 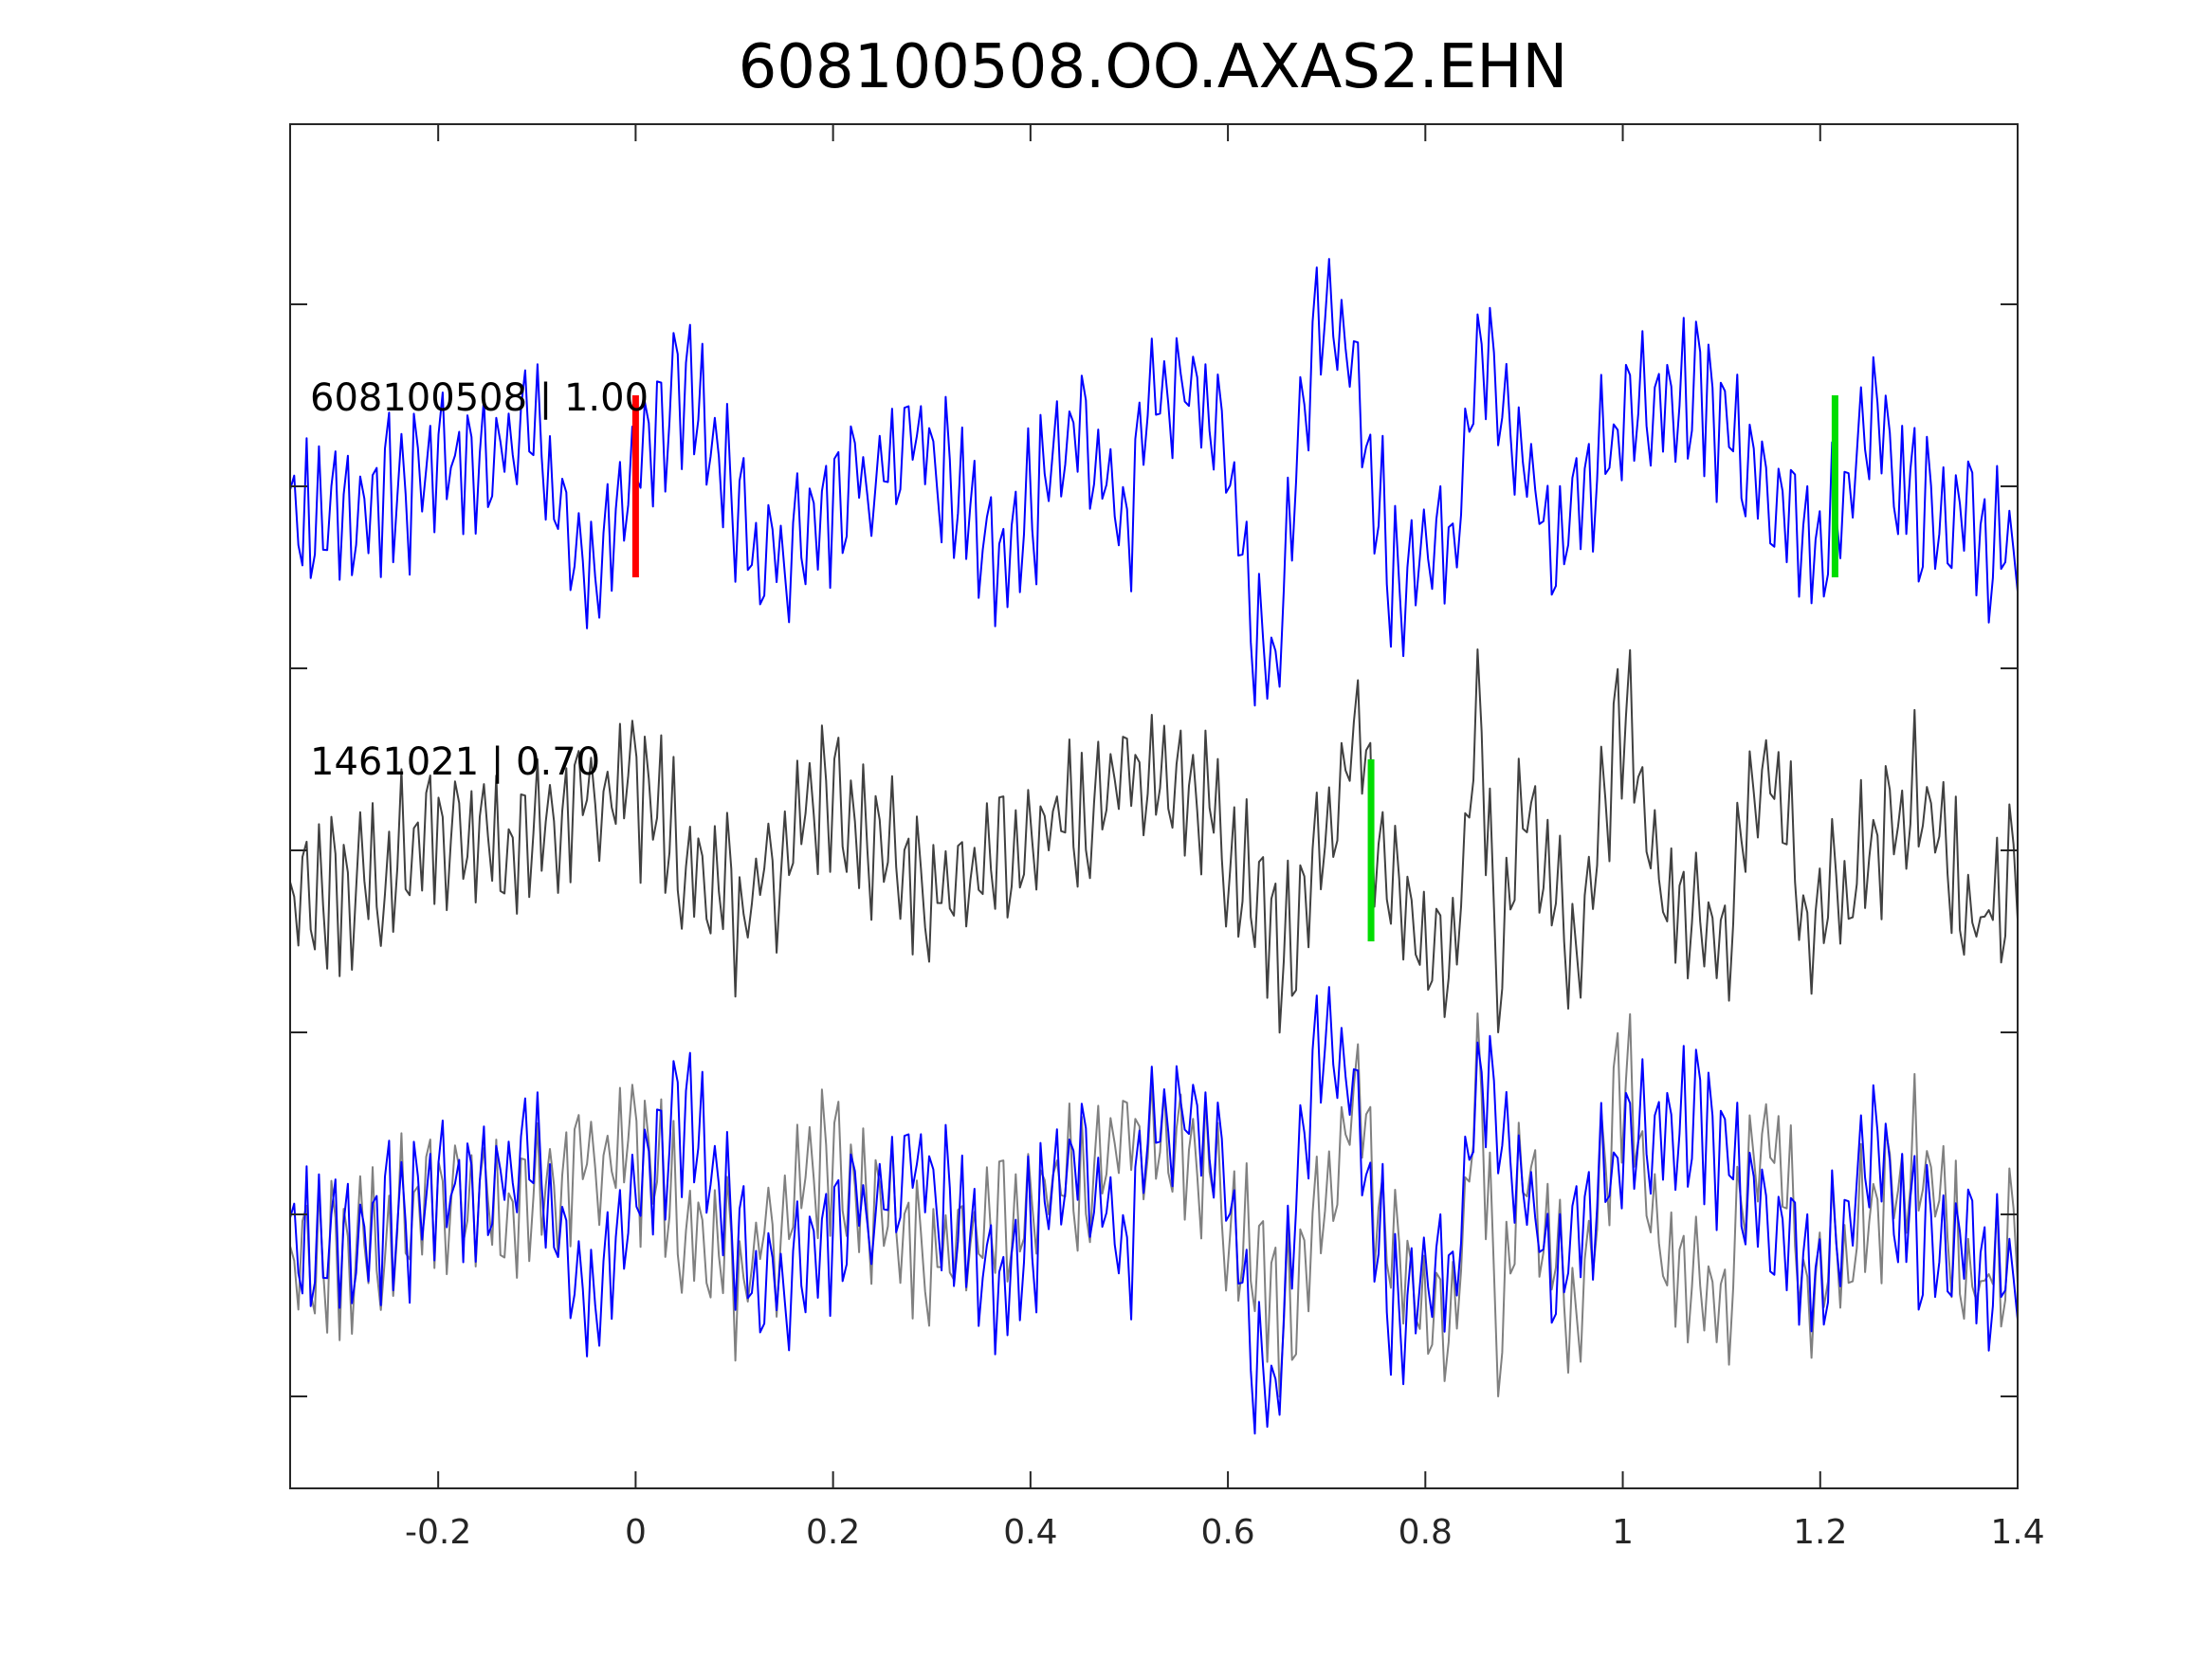 I want to click on x-tick-label: 0, so click(x=636, y=1532).